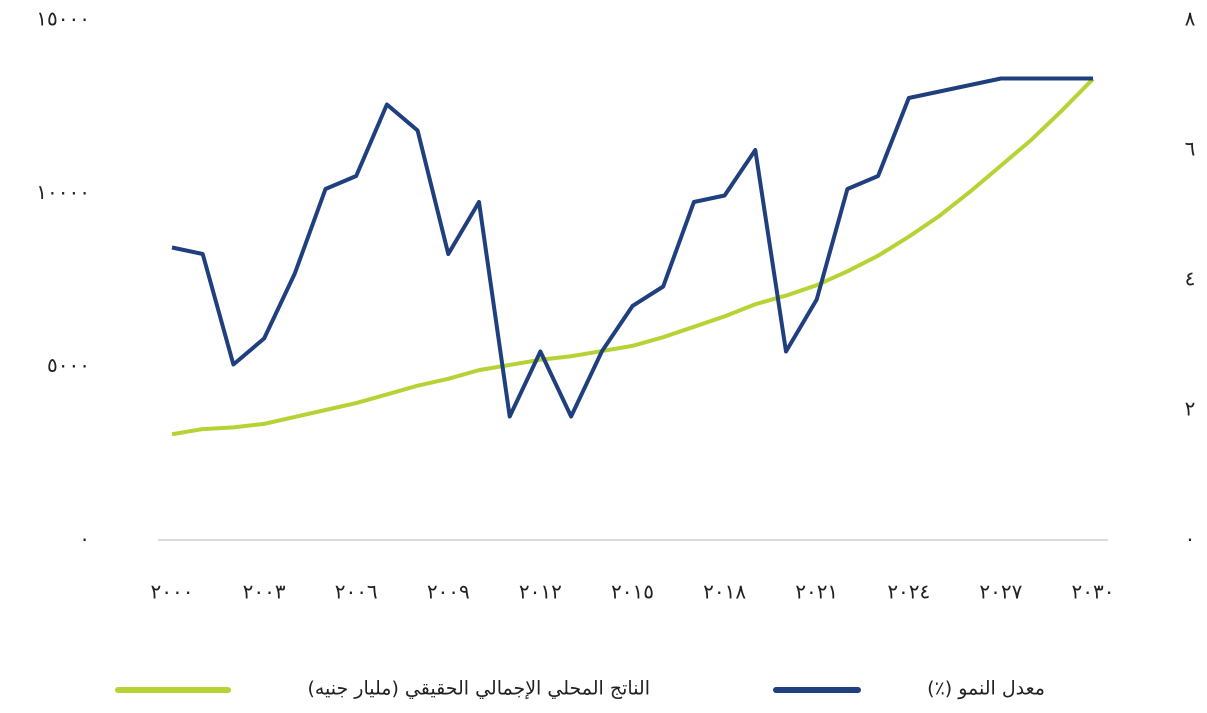 This screenshot has width=1207, height=713. Describe the element at coordinates (908, 592) in the screenshot. I see `x-tick-label: ٢٠٢٤` at that location.